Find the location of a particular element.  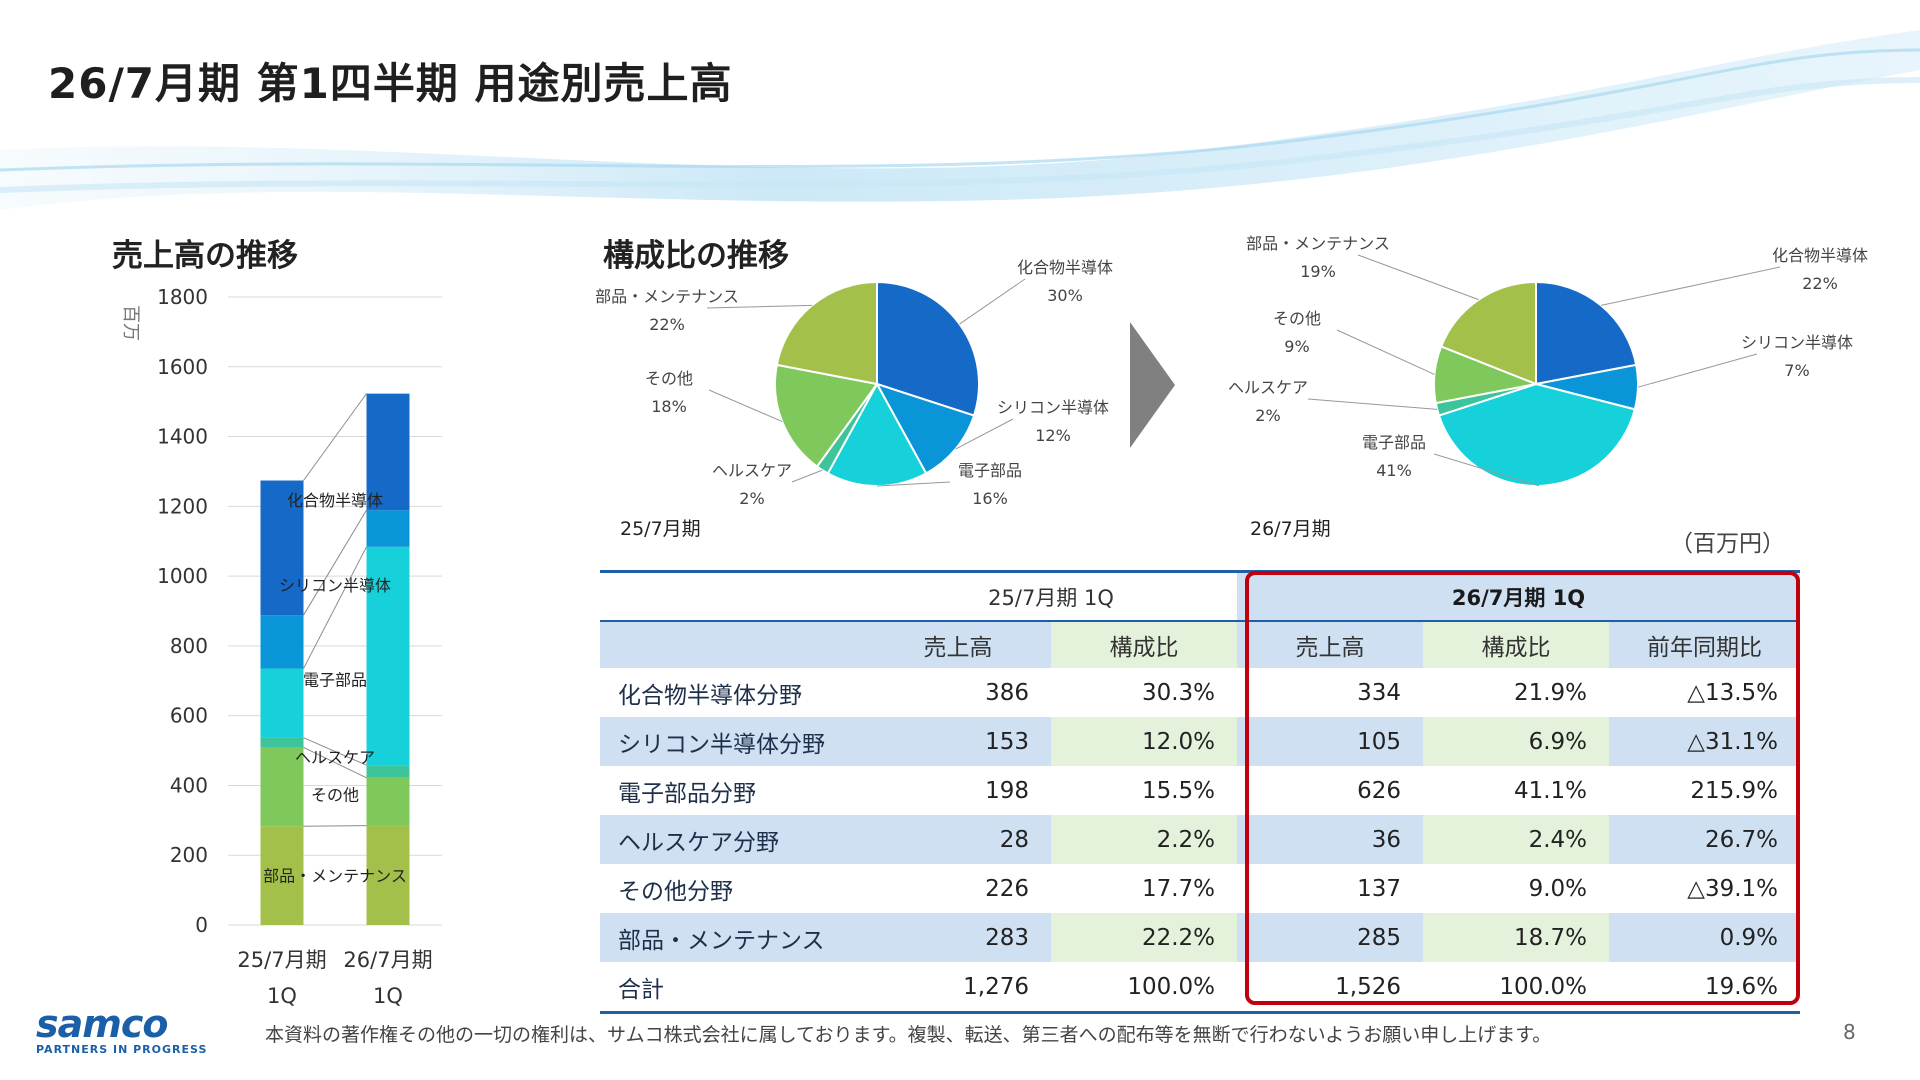

table-row: シリコン半導体分野 153 12.0% 105 6.9% △31.1% is located at coordinates (1200, 741).